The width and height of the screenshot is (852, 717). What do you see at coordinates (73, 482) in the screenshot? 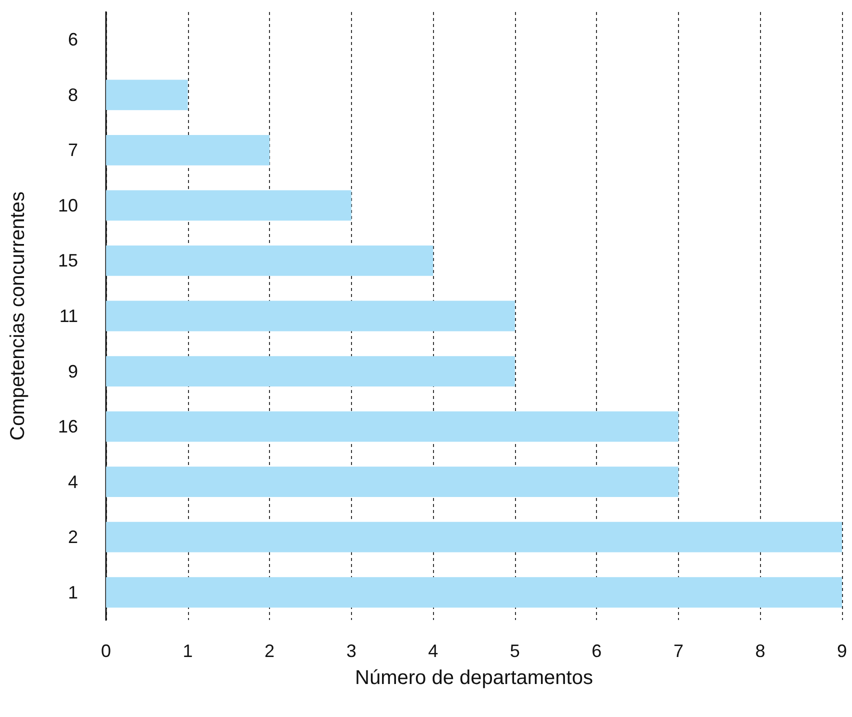
I see `y-tick-label: 4` at bounding box center [73, 482].